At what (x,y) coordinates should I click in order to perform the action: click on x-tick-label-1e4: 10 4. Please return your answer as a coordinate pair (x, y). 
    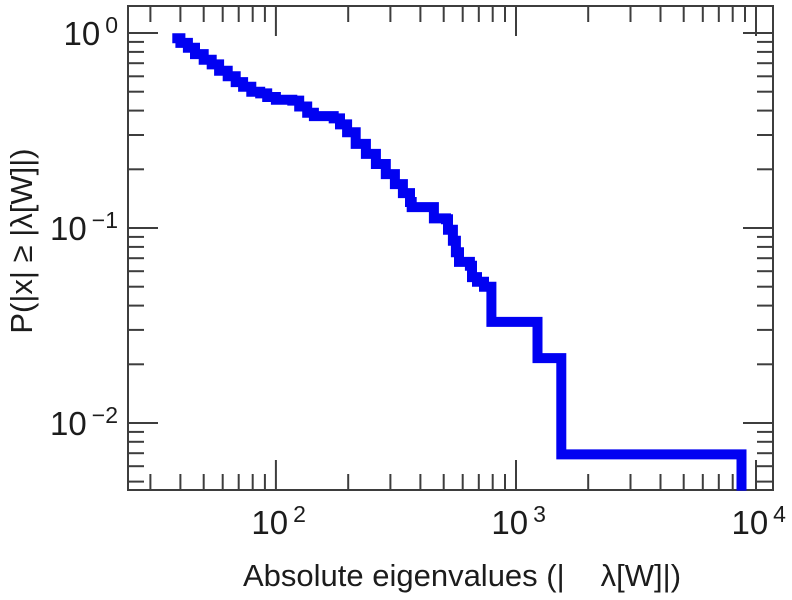
    Looking at the image, I should click on (758, 521).